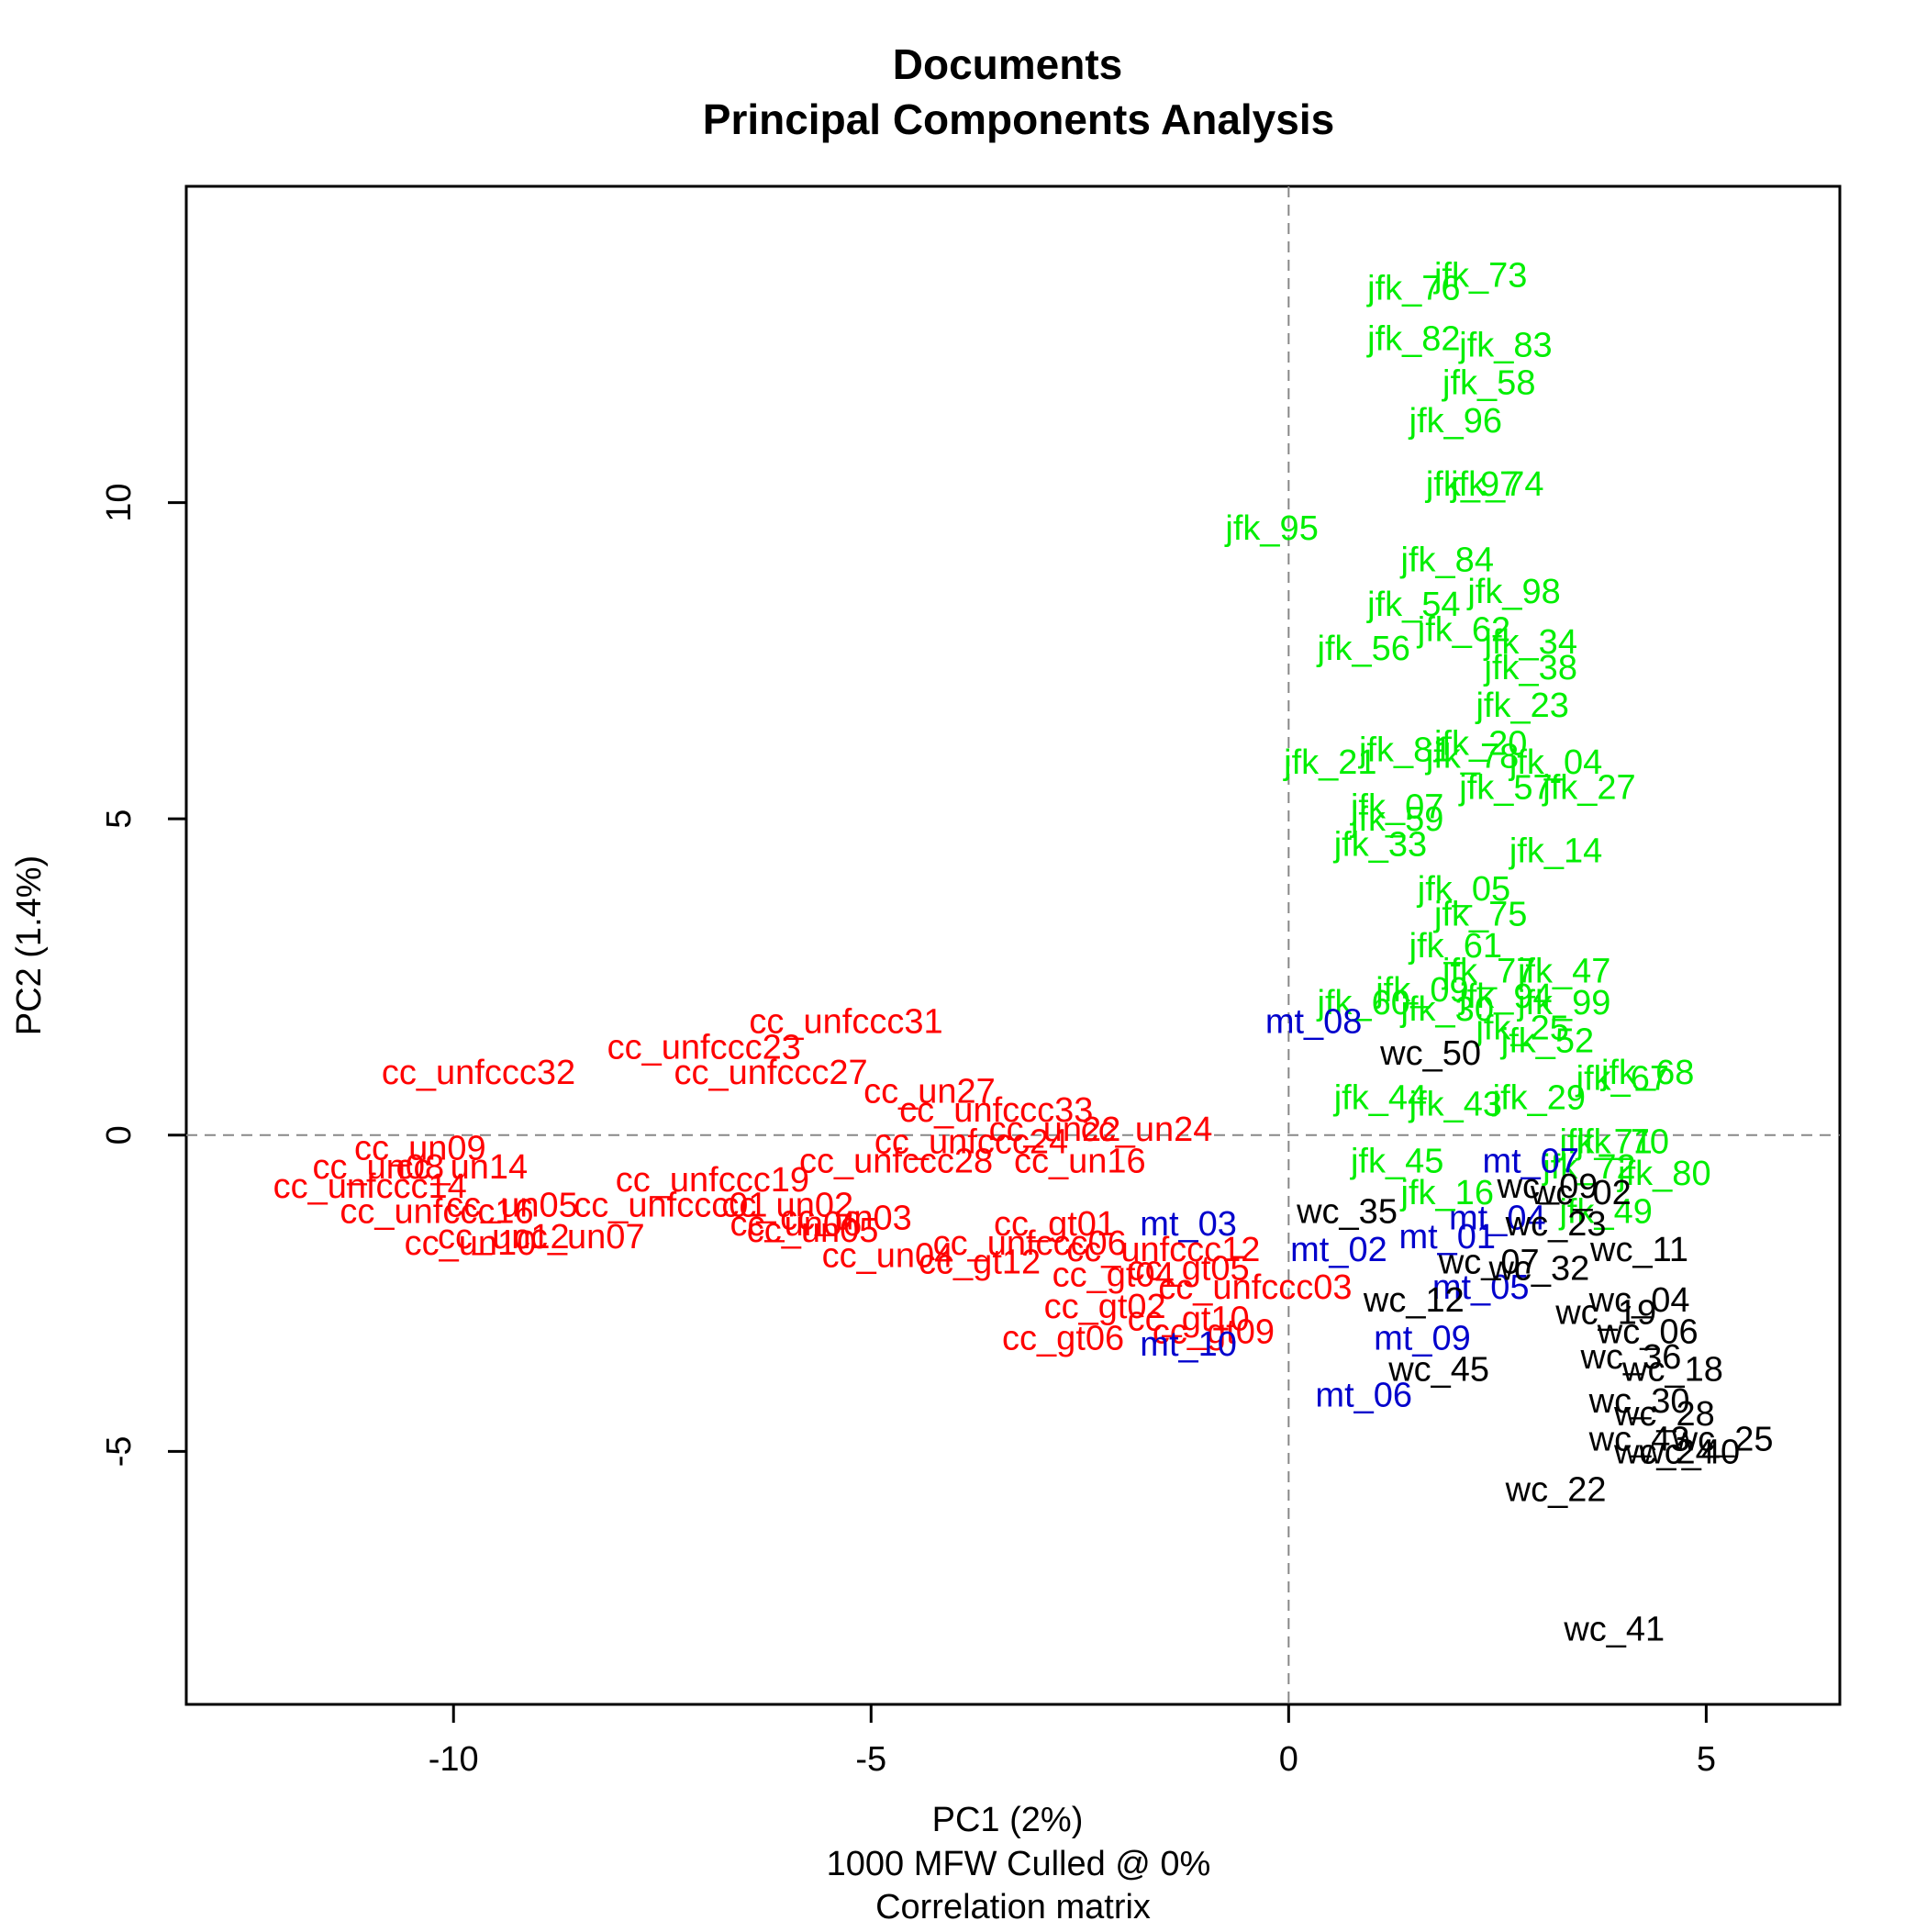  What do you see at coordinates (845, 1022) in the screenshot?
I see `point-label: cc_unfccc31` at bounding box center [845, 1022].